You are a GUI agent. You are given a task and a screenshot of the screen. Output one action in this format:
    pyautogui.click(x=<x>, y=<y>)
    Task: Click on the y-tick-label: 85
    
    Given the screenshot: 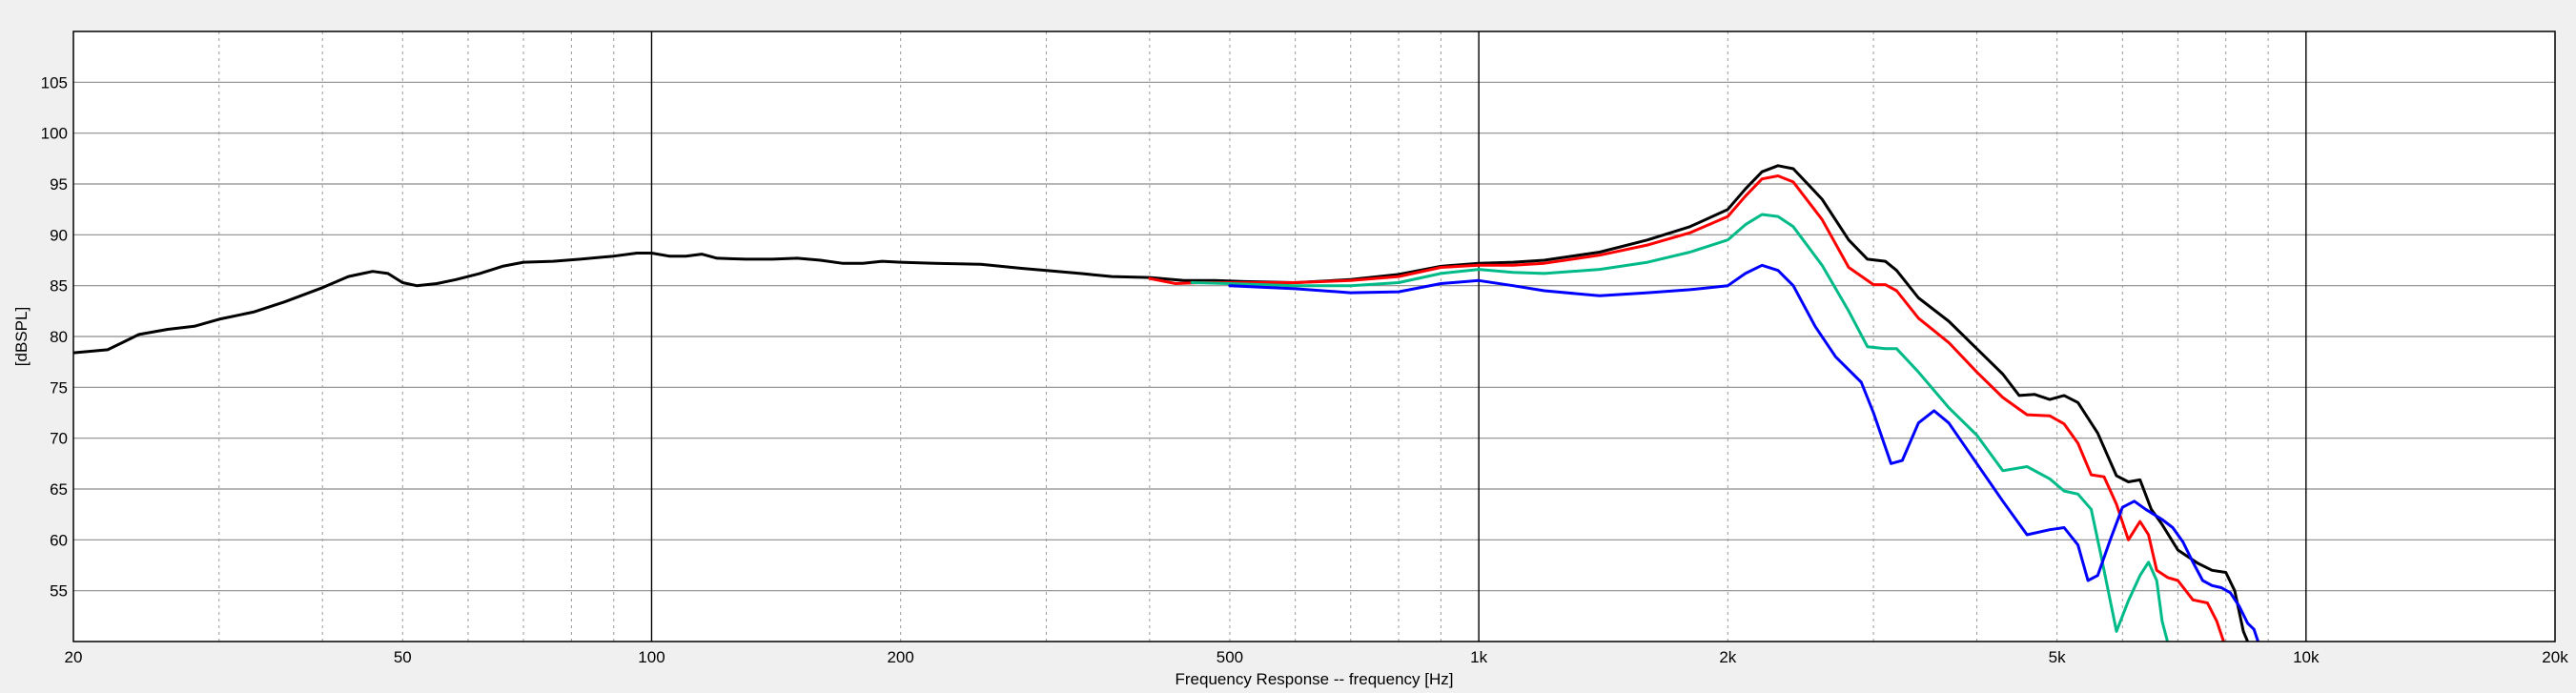 What is the action you would take?
    pyautogui.click(x=59, y=286)
    